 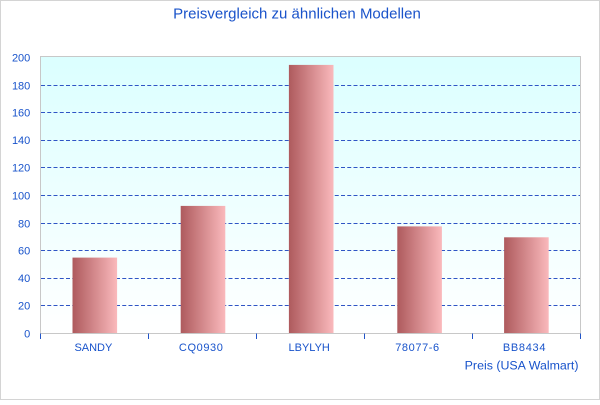 What do you see at coordinates (24, 307) in the screenshot?
I see `svg-text: 20` at bounding box center [24, 307].